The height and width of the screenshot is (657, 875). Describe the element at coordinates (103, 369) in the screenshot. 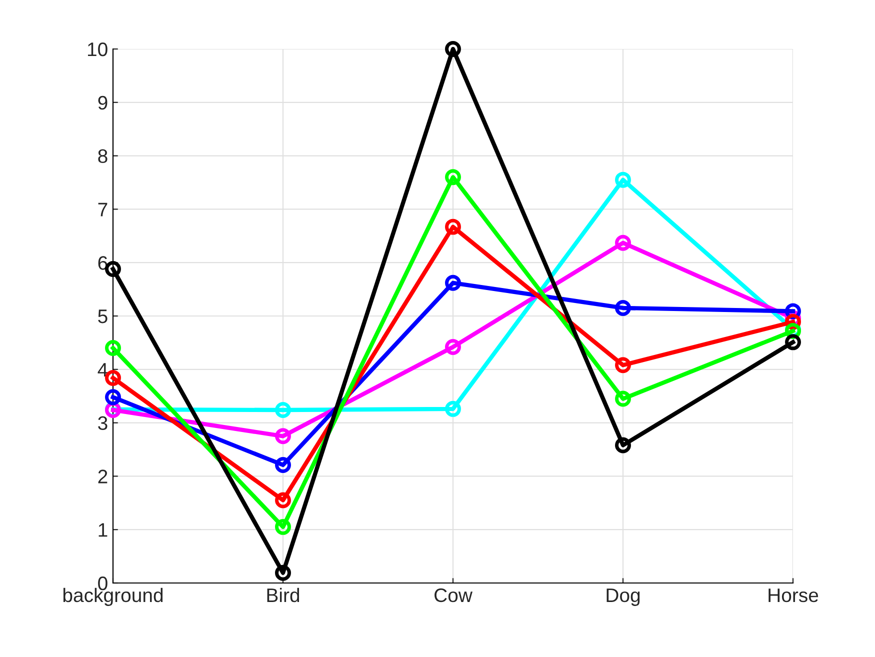

I see `y-tick-label: 4` at that location.